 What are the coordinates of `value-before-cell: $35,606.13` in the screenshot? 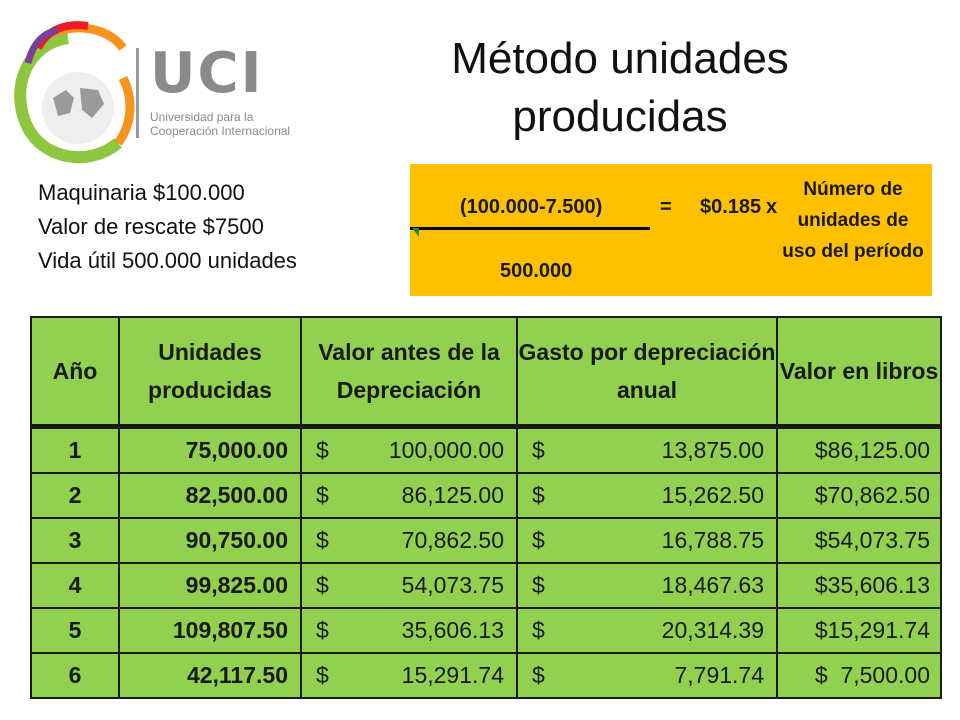 It's located at (409, 630).